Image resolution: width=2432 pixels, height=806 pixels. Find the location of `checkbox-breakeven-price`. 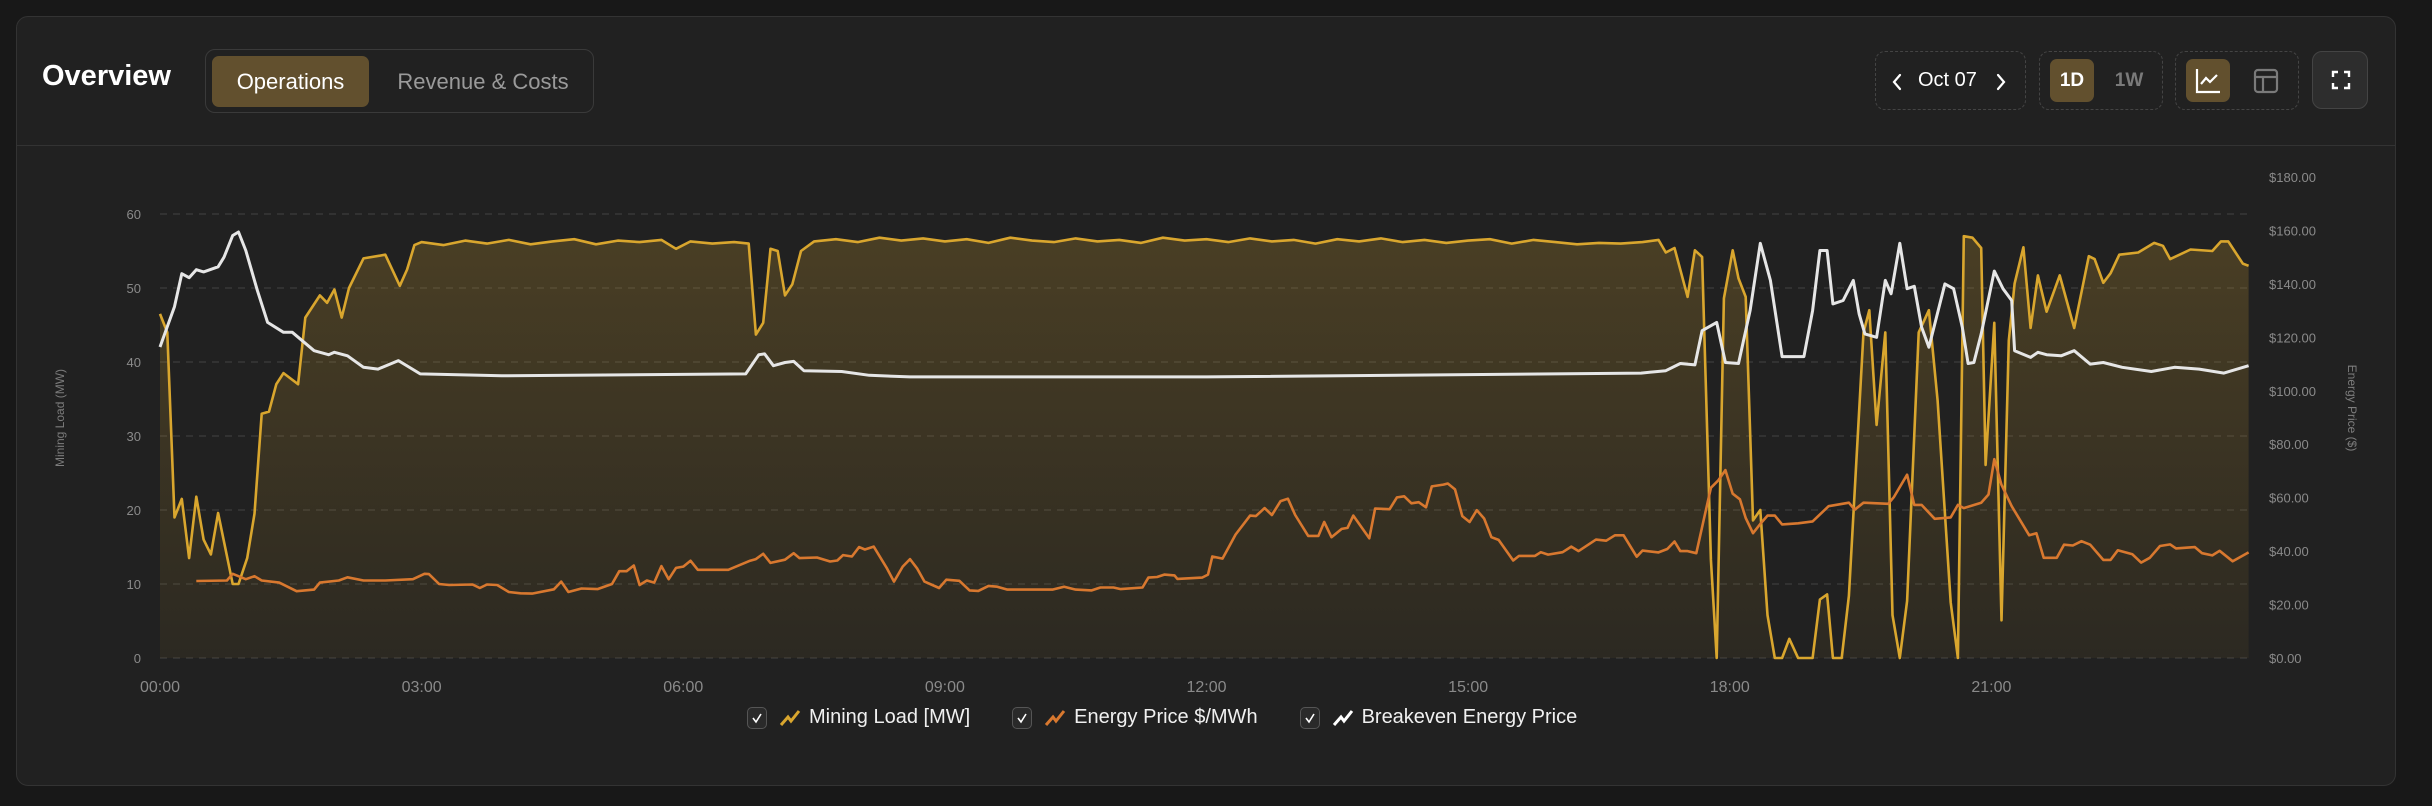

checkbox-breakeven-price is located at coordinates (1309, 717).